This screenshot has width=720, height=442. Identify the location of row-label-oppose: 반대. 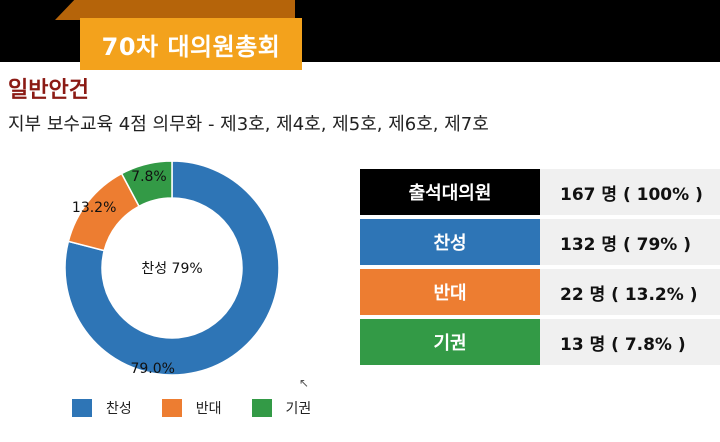
(450, 292).